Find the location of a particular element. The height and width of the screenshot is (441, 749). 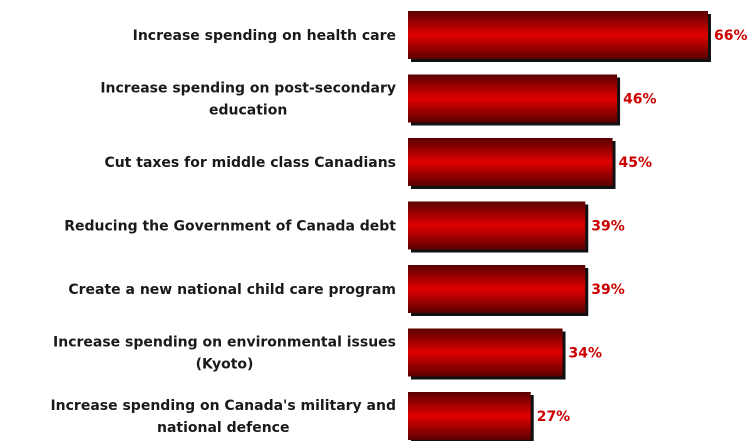

category-label: Reducing the Government of Canada debt is located at coordinates (230, 227).